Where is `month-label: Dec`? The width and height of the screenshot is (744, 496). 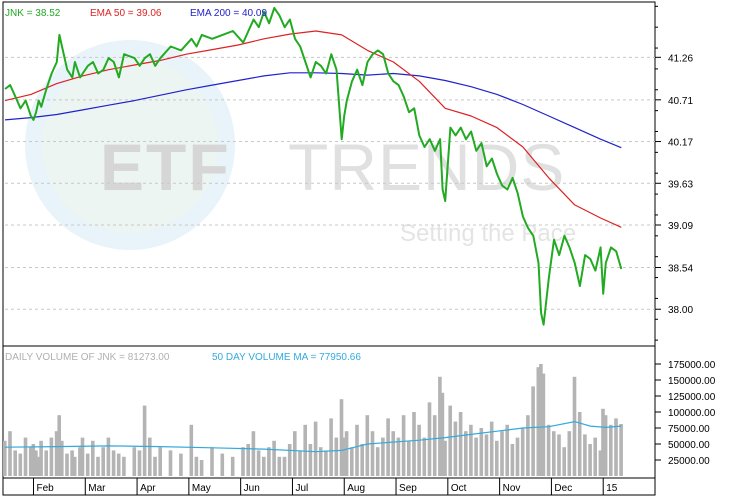
month-label: Dec is located at coordinates (563, 488).